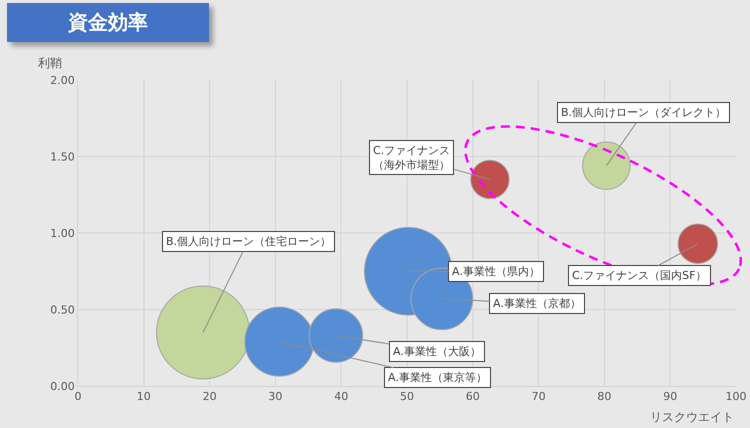 The height and width of the screenshot is (428, 750). I want to click on annotation: C.ファイナンス（海外市場型）, so click(411, 158).